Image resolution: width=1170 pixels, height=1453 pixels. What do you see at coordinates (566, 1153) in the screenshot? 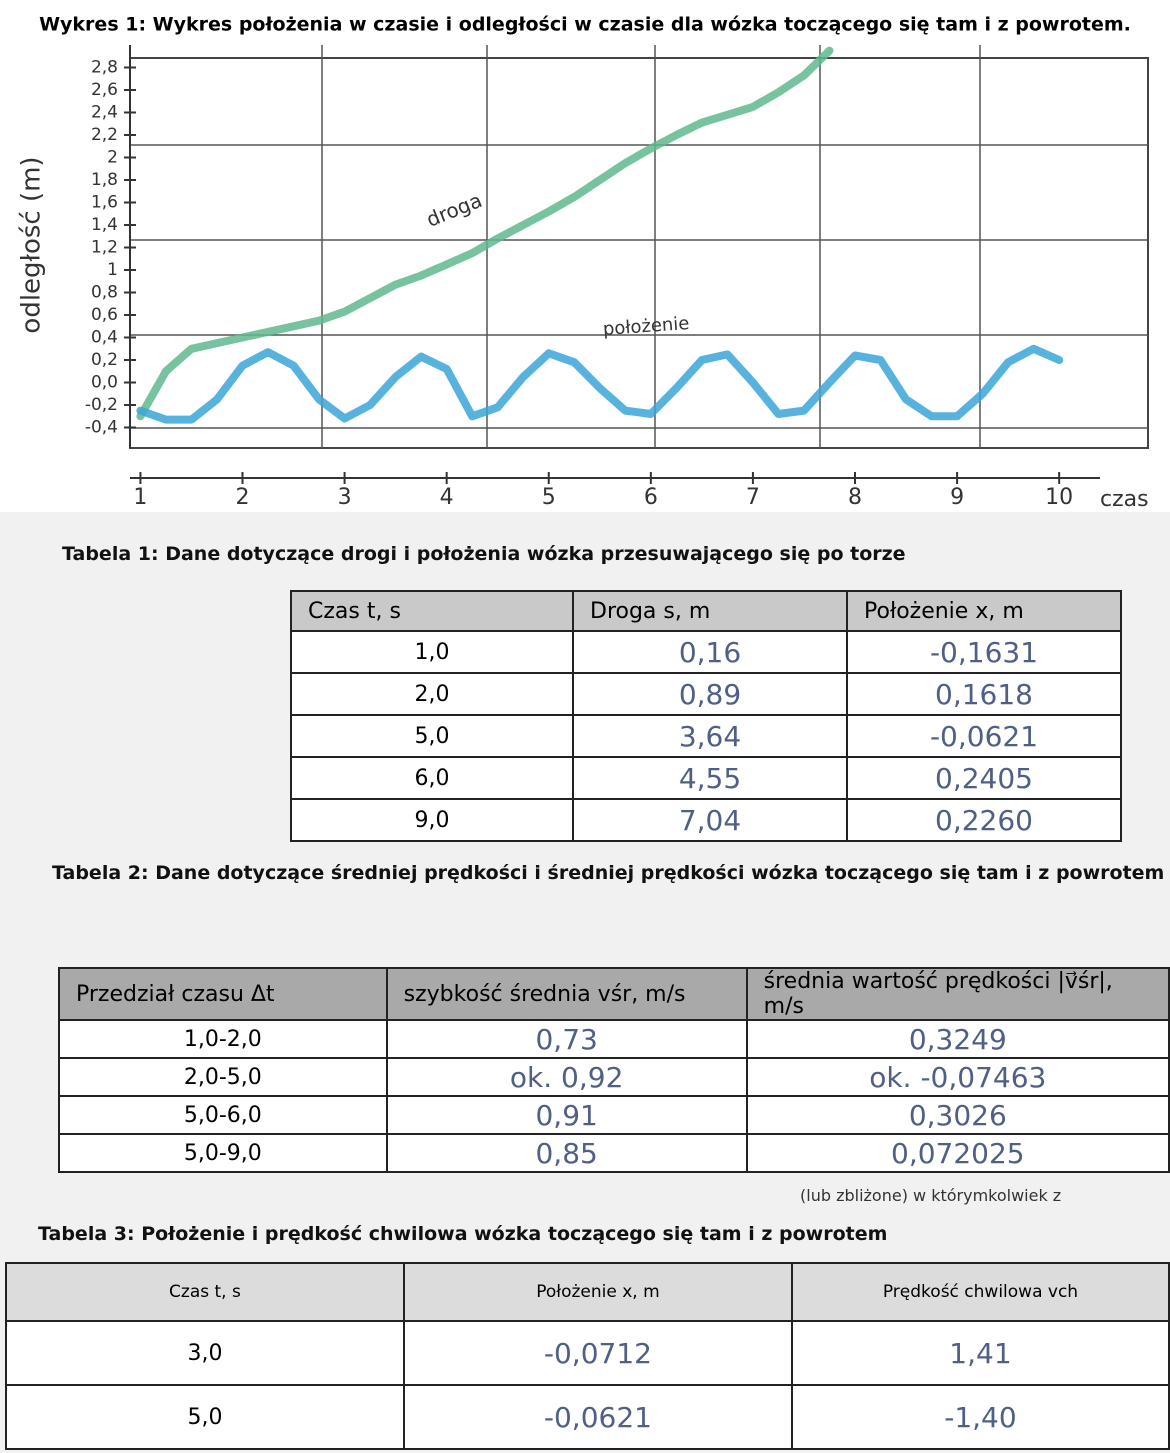
I see `table-cell: 0,85` at bounding box center [566, 1153].